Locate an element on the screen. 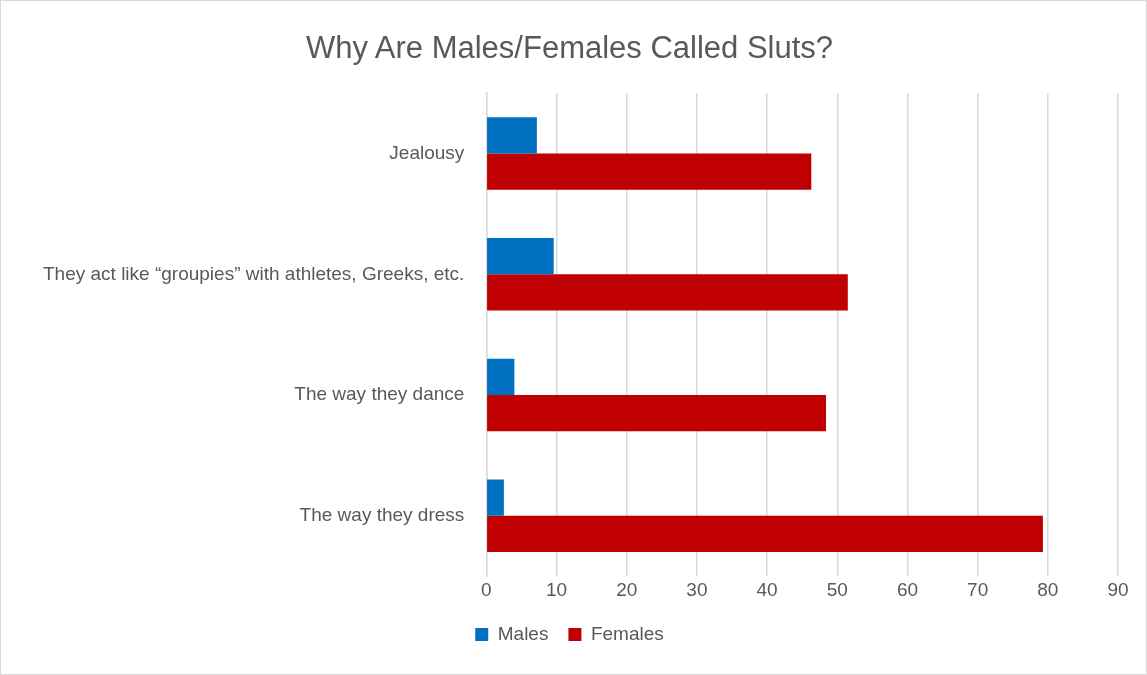 The image size is (1147, 675). y-tick-label: They act like “groupies” with athletes, Greeks, etc. is located at coordinates (254, 273).